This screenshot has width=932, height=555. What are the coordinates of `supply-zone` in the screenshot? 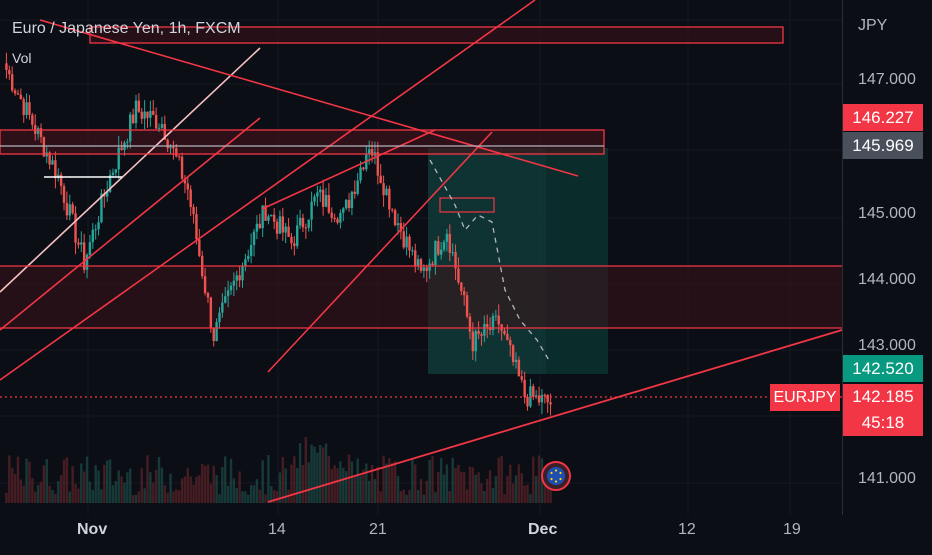 It's located at (421, 297).